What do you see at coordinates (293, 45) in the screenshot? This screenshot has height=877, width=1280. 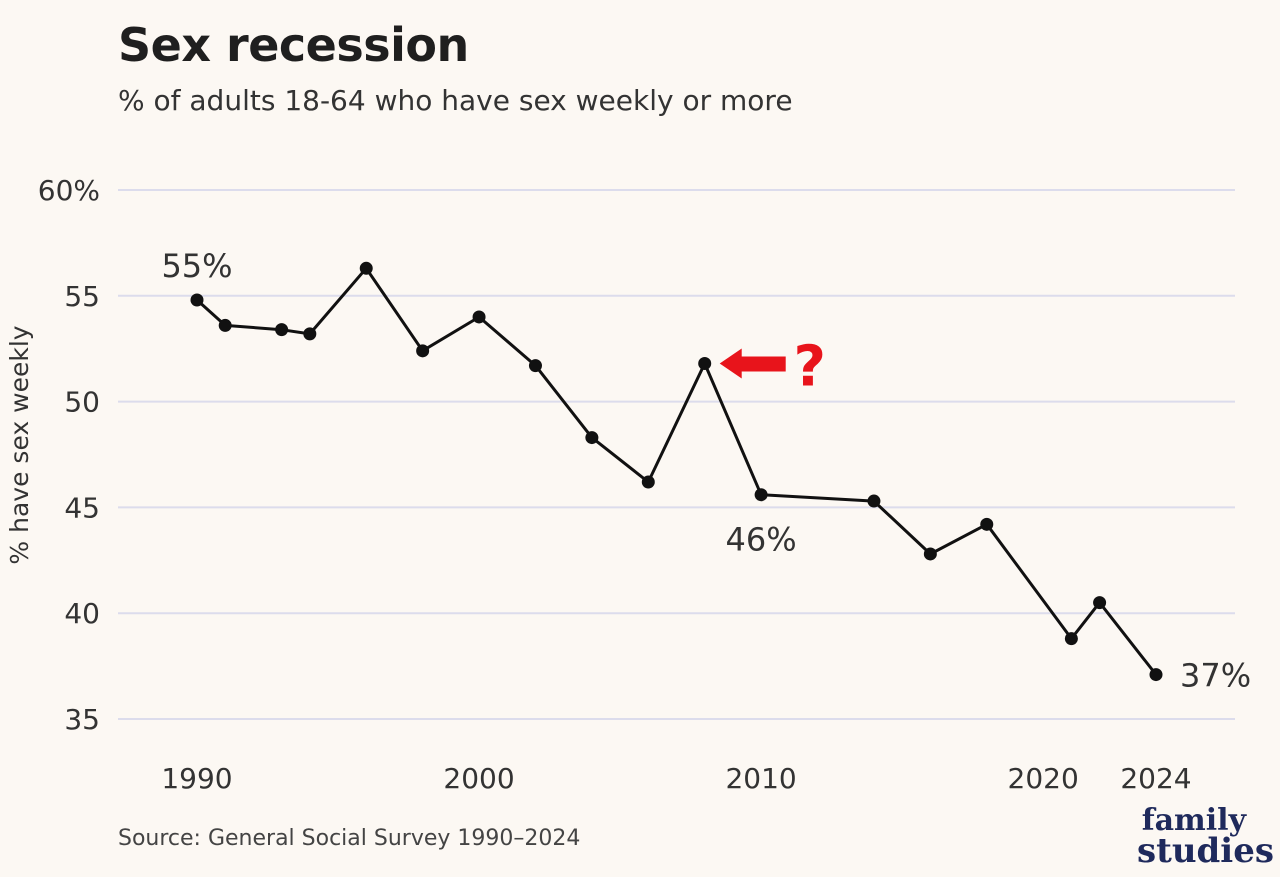 I see `chart-title: Sex recession` at bounding box center [293, 45].